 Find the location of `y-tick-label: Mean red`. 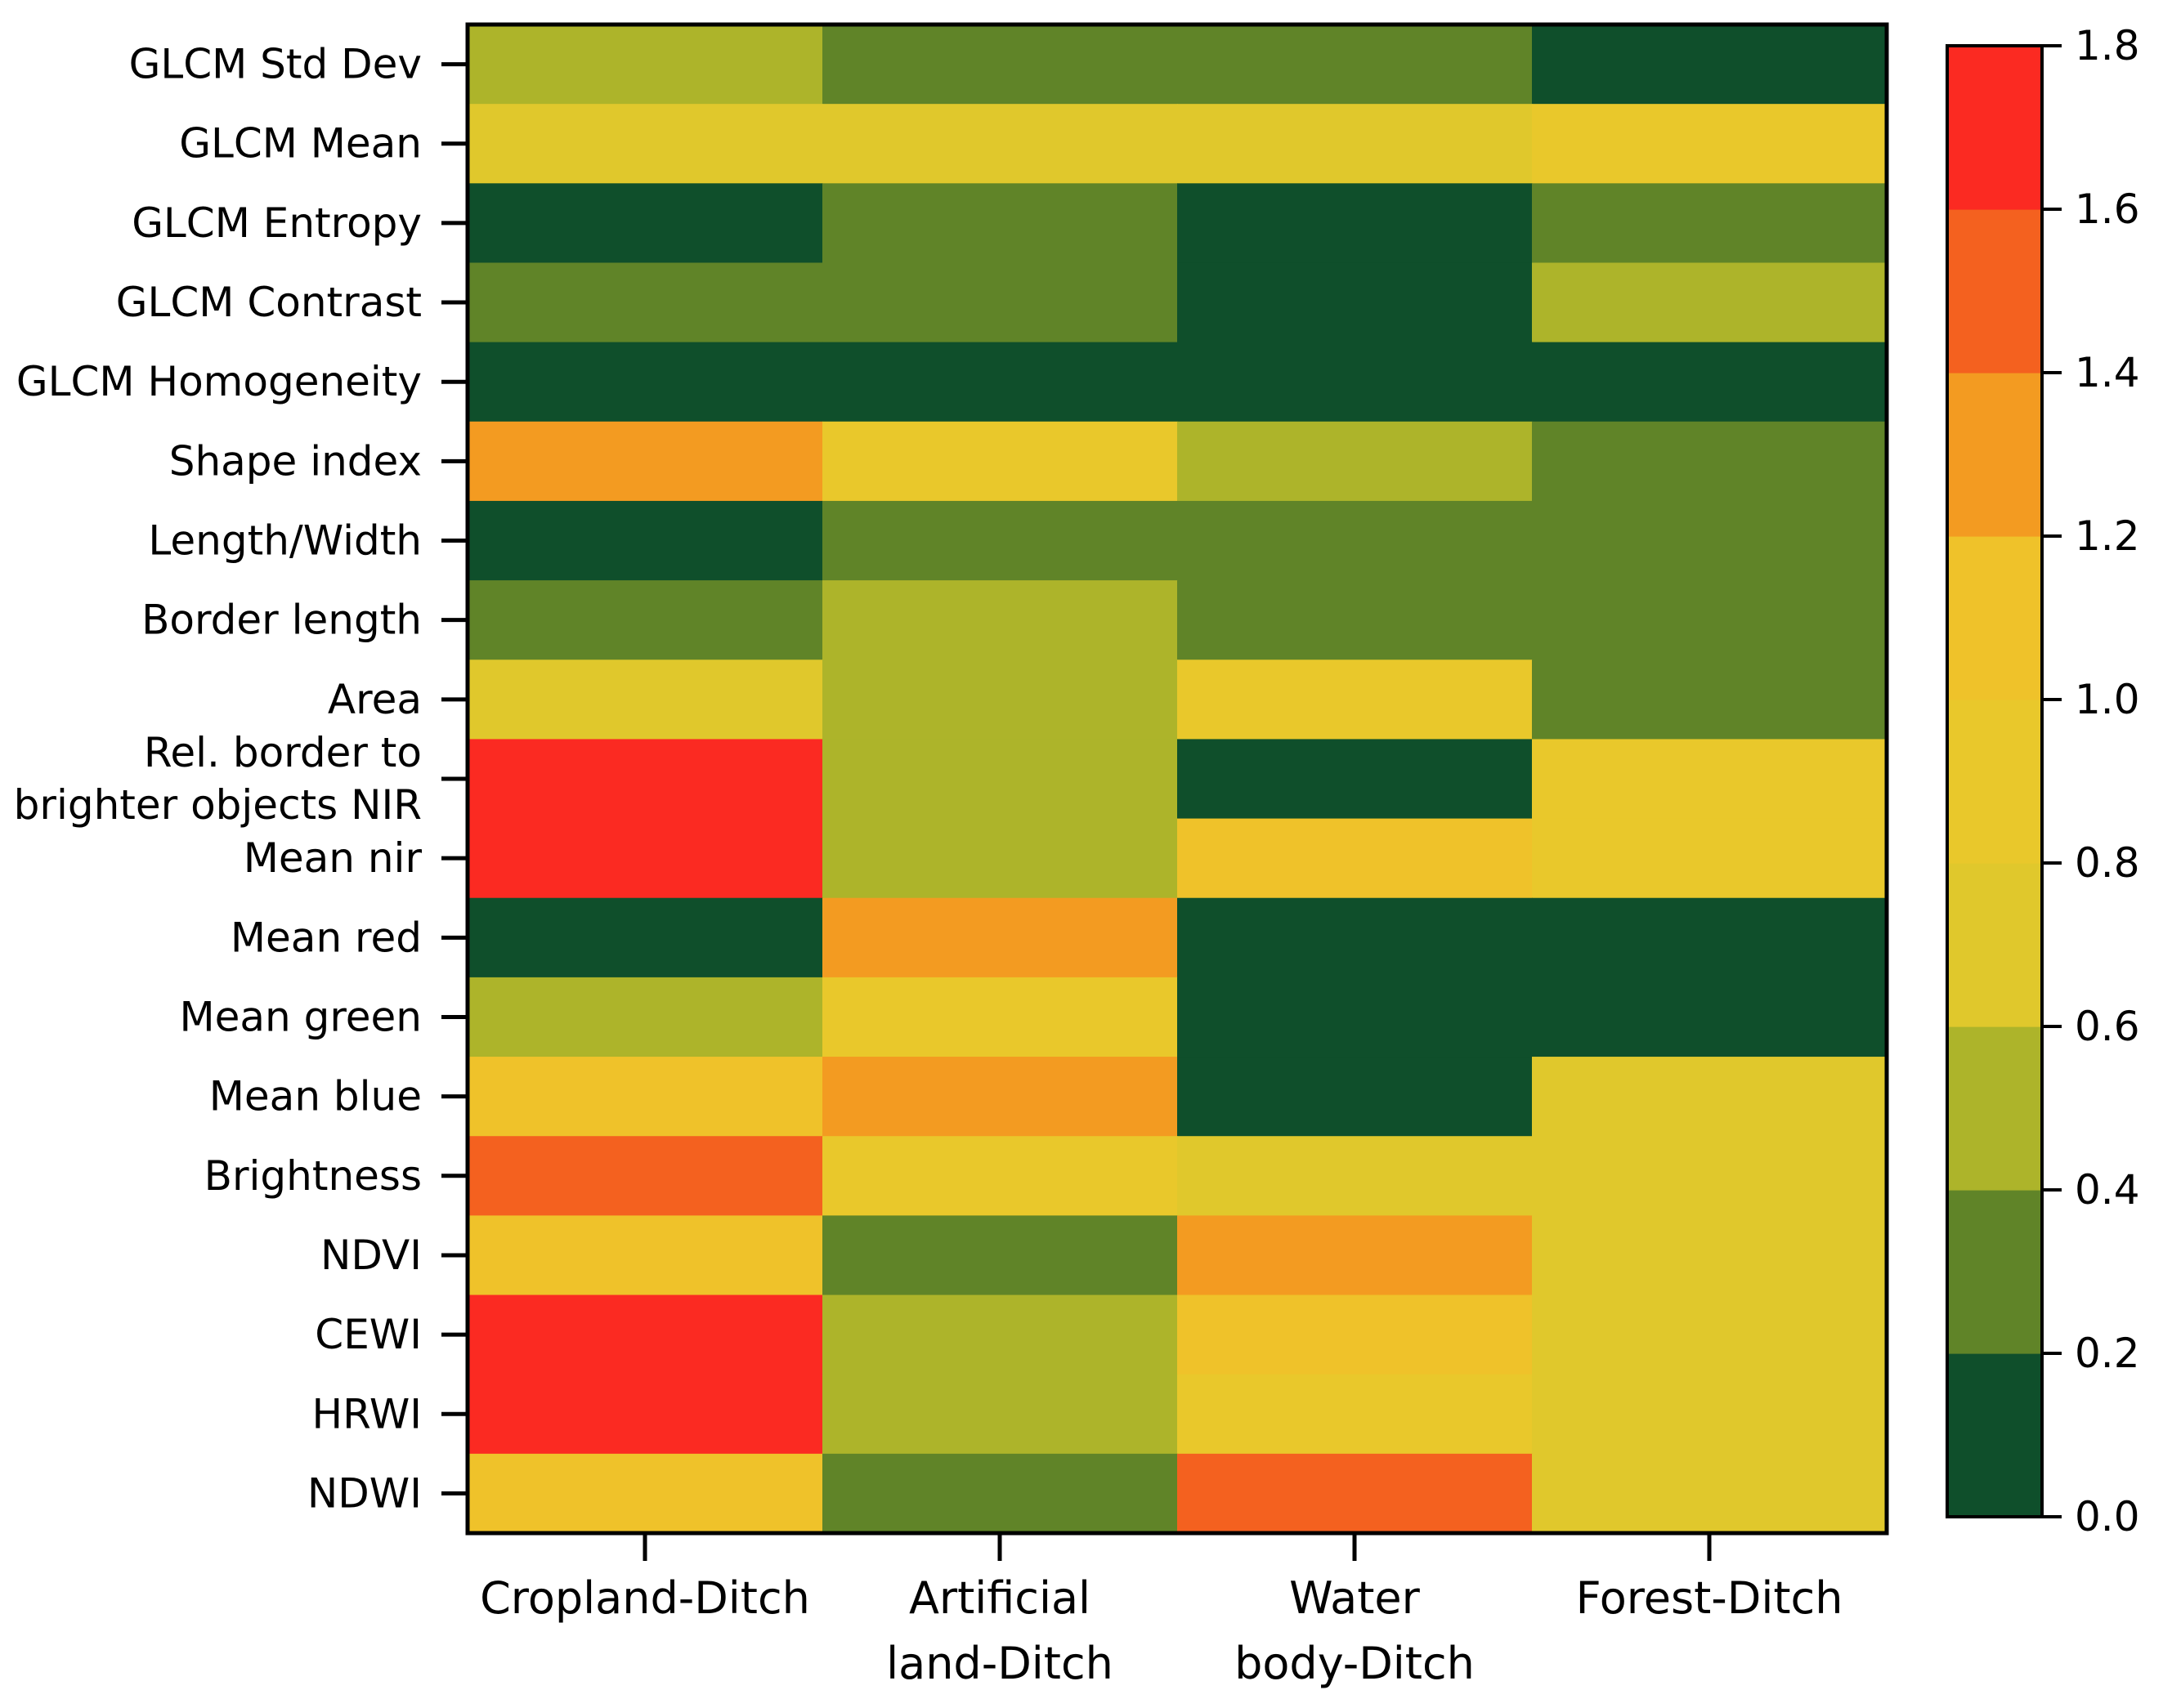

y-tick-label: Mean red is located at coordinates (326, 937).